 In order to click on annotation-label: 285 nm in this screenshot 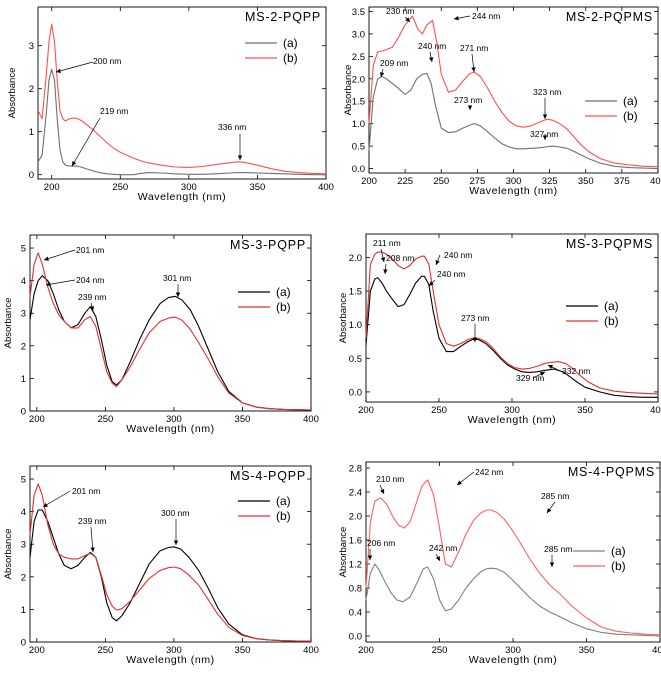, I will do `click(555, 496)`.